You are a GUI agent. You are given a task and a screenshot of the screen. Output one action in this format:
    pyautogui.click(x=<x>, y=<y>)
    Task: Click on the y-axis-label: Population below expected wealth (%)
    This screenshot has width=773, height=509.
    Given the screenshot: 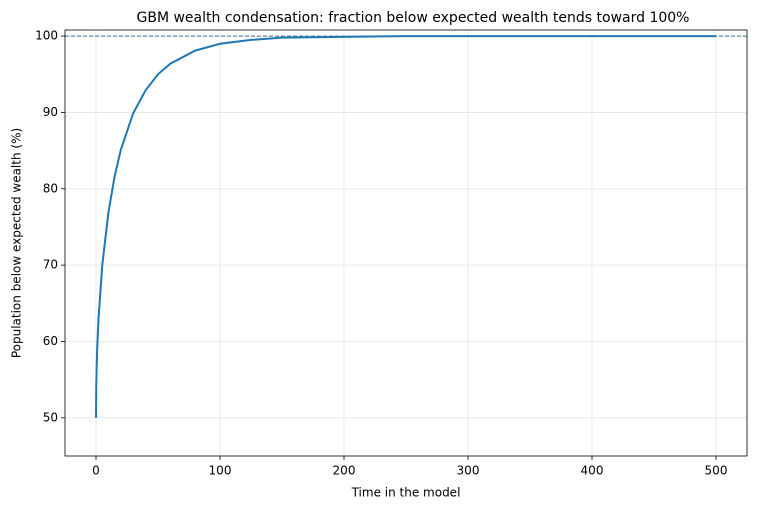 What is the action you would take?
    pyautogui.click(x=17, y=243)
    